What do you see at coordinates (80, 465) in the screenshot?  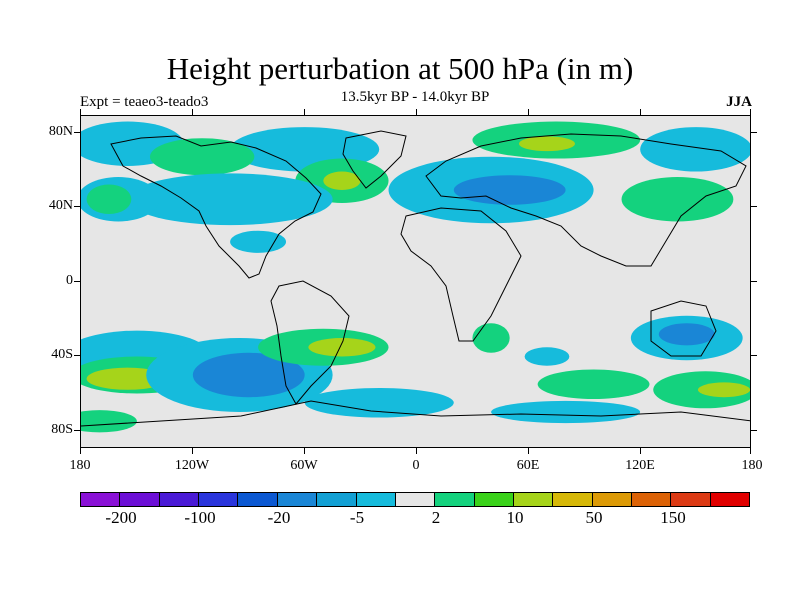 I see `lon-label-180w: 180` at bounding box center [80, 465].